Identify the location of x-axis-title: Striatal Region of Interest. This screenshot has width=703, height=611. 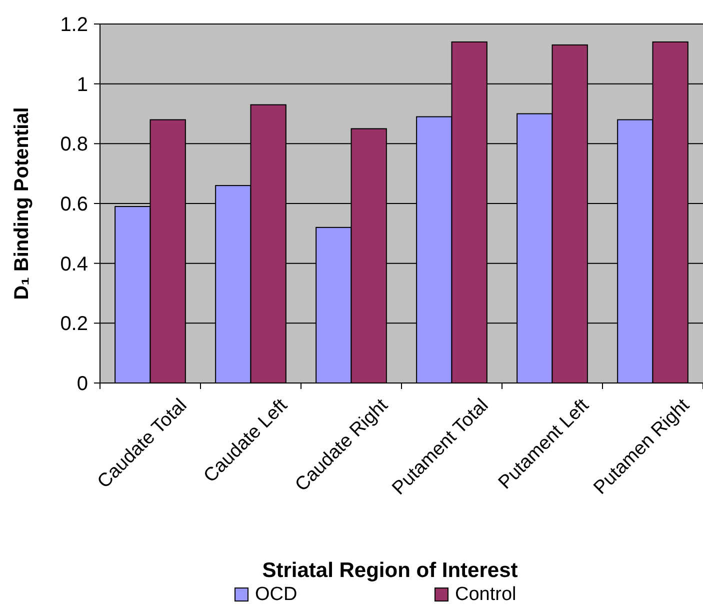
(390, 570).